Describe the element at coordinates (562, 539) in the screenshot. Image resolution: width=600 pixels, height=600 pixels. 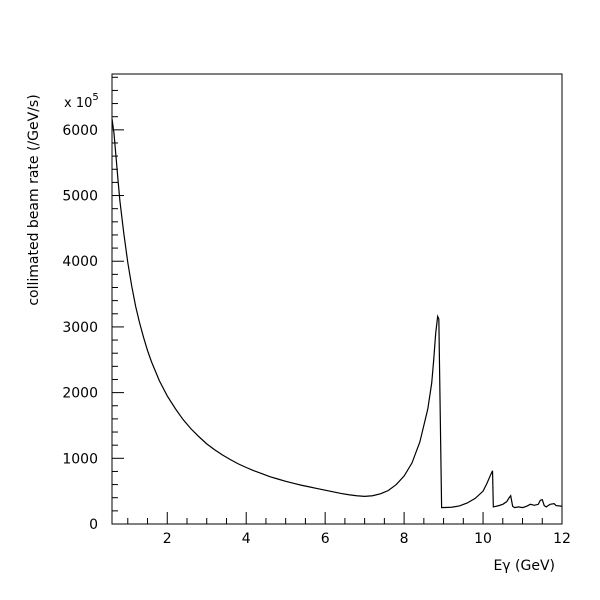
I see `x-tick-label: 12` at that location.